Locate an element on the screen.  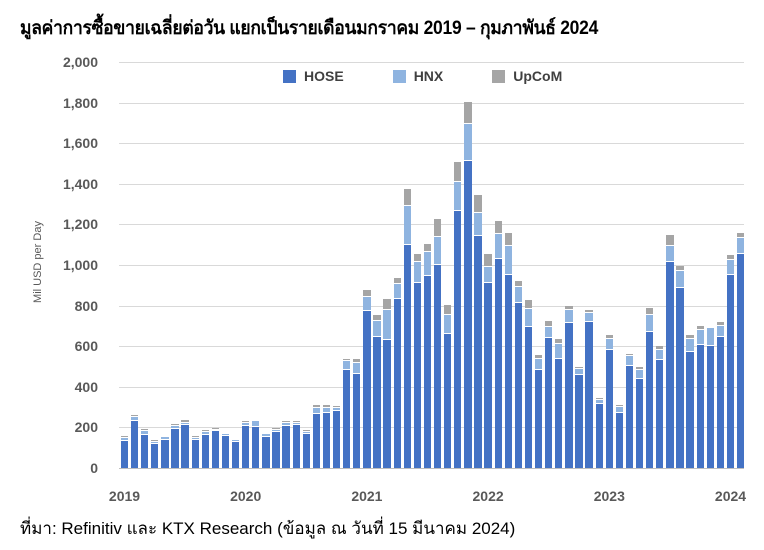
legend-label-hose: HOSE is located at coordinates (324, 76).